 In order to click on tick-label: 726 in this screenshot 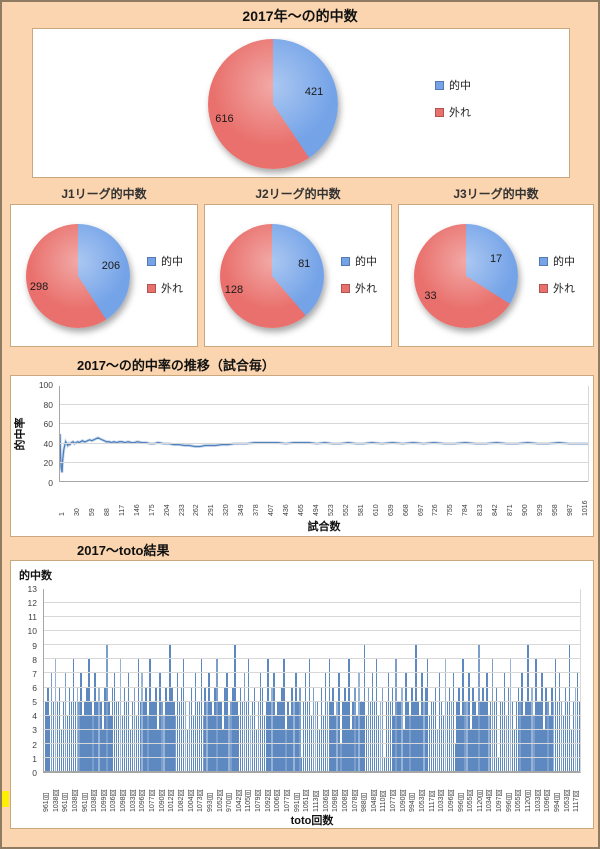, I will do `click(436, 510)`.